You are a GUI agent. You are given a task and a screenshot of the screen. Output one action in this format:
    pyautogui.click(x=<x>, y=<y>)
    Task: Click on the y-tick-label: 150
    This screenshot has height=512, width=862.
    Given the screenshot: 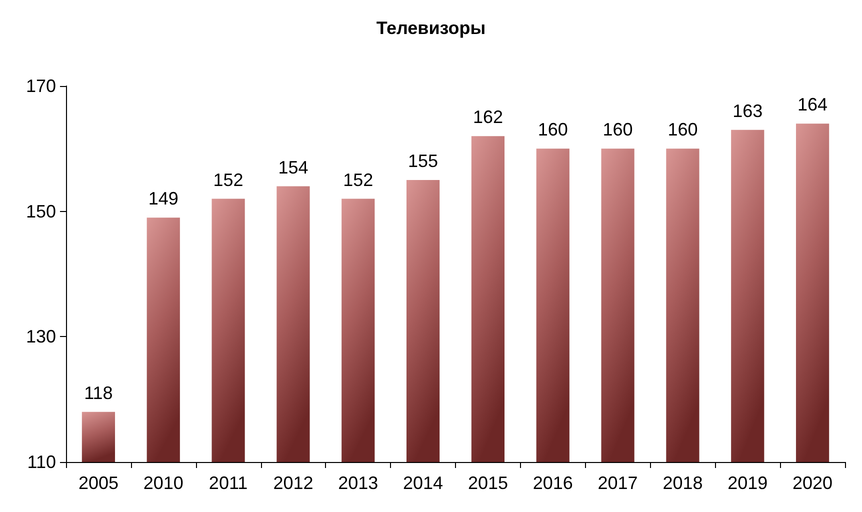 What is the action you would take?
    pyautogui.click(x=41, y=211)
    